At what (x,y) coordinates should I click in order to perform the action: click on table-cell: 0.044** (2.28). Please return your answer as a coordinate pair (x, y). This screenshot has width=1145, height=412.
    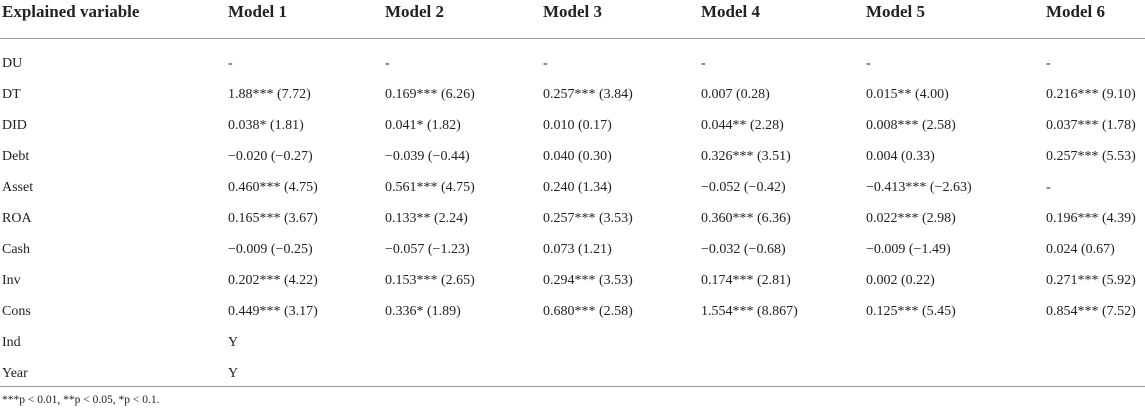
    Looking at the image, I should click on (742, 125).